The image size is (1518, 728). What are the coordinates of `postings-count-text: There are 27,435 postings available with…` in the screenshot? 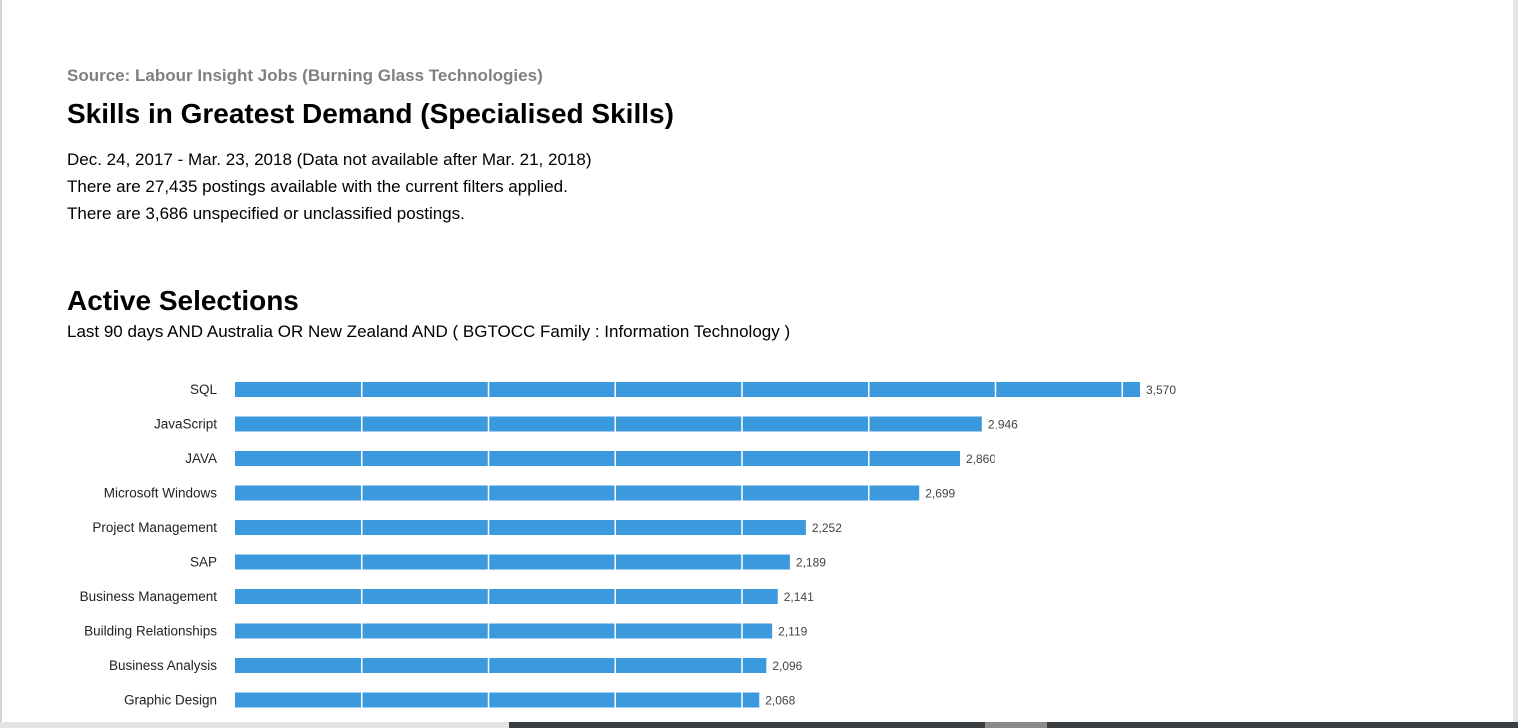 It's located at (317, 186).